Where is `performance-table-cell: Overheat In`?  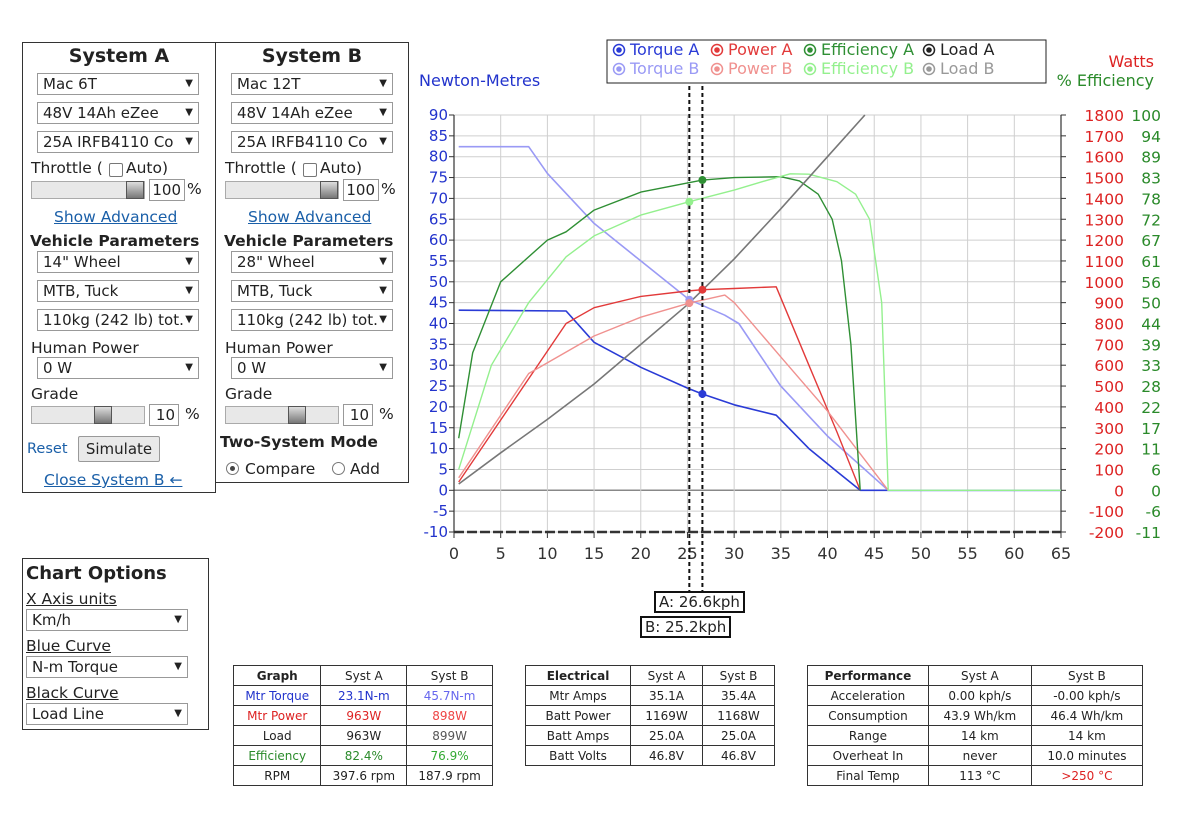 performance-table-cell: Overheat In is located at coordinates (868, 755).